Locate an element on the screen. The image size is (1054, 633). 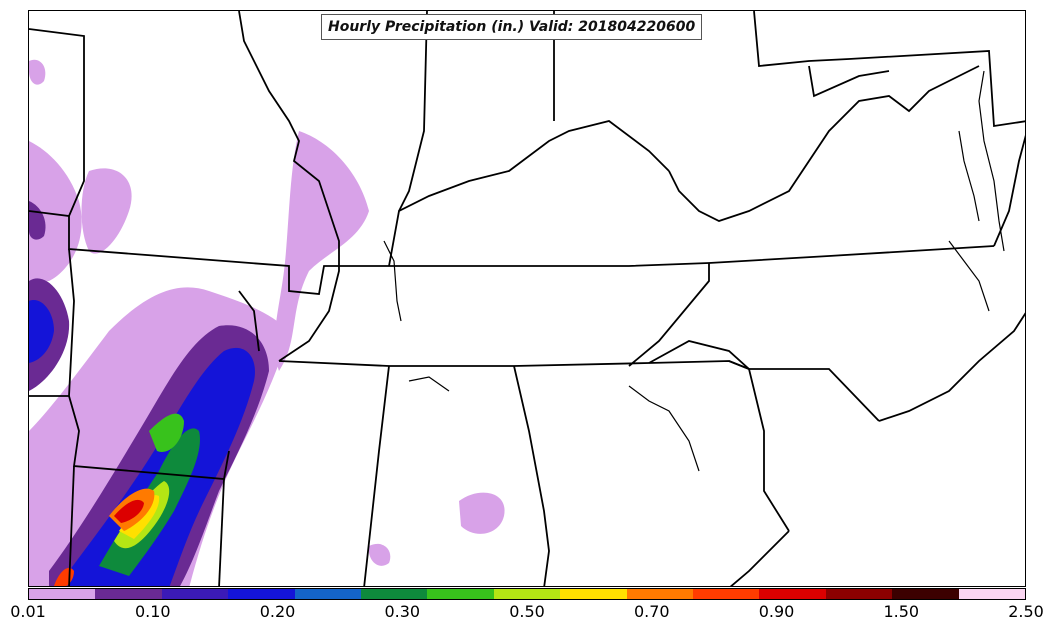
precip-area-red is located at coordinates (129, 511).